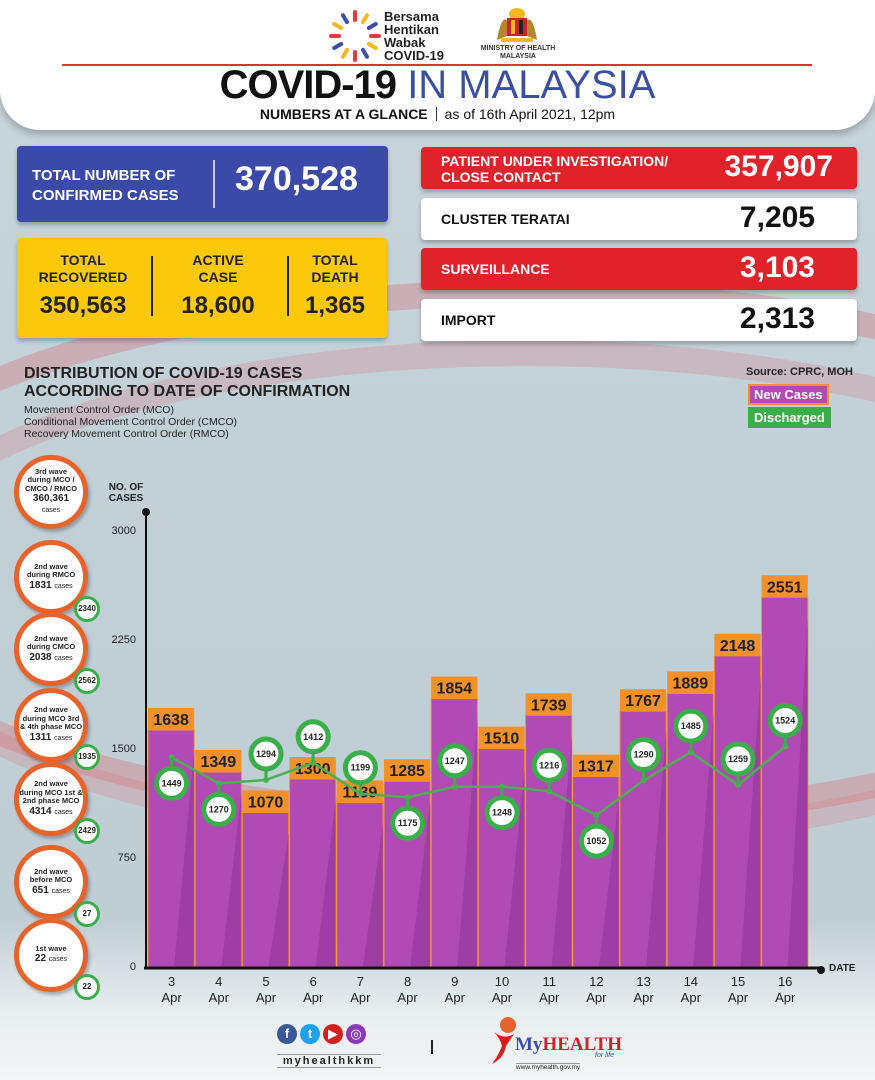 Image resolution: width=875 pixels, height=1080 pixels. What do you see at coordinates (596, 990) in the screenshot?
I see `x-tick-label: 12 Apr` at bounding box center [596, 990].